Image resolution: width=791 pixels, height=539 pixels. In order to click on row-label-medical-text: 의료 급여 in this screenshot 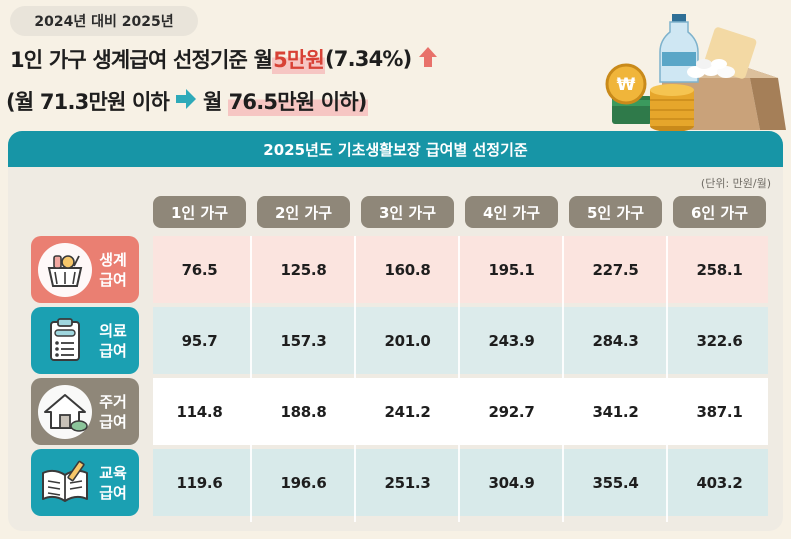, I will do `click(113, 340)`.